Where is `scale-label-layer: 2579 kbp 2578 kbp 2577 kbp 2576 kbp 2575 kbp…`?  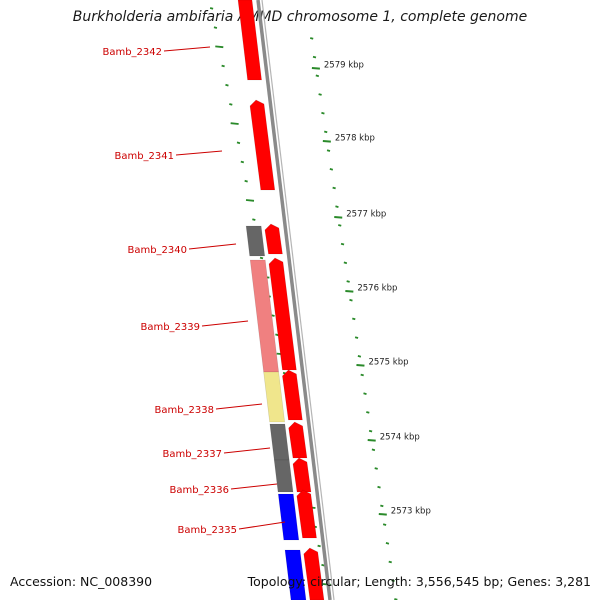 scale-label-layer: 2579 kbp 2578 kbp 2577 kbp 2576 kbp 2575 kbp… is located at coordinates (377, 289).